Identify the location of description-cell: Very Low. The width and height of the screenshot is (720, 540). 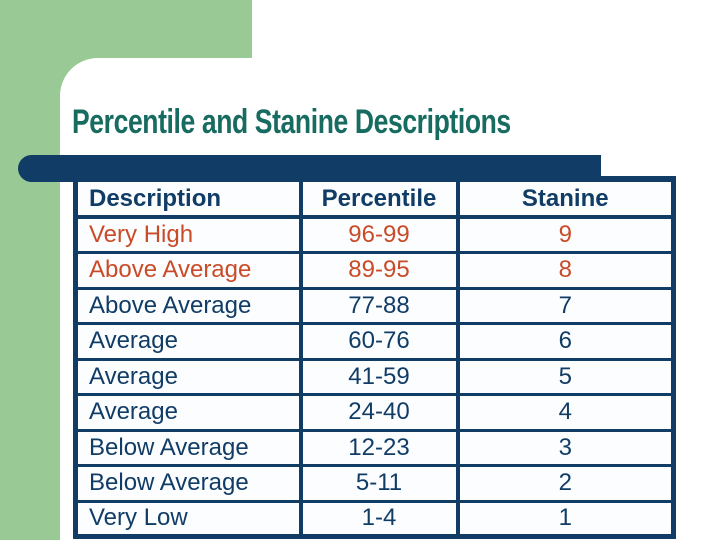
(188, 518).